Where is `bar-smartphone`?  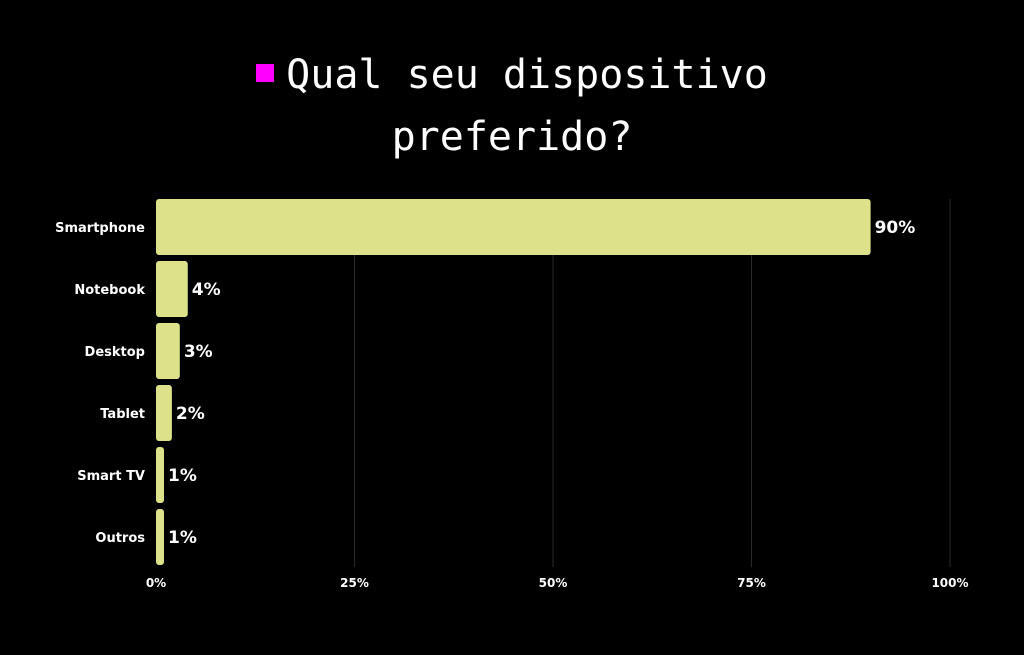
bar-smartphone is located at coordinates (513, 227).